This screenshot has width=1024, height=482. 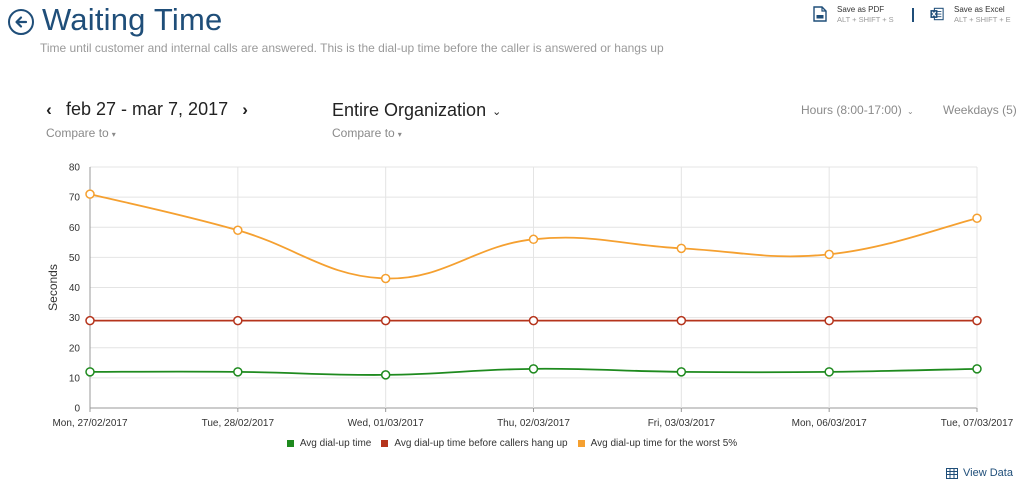 I want to click on weekdays-filter-dropdown: Weekdays (5), so click(x=980, y=110).